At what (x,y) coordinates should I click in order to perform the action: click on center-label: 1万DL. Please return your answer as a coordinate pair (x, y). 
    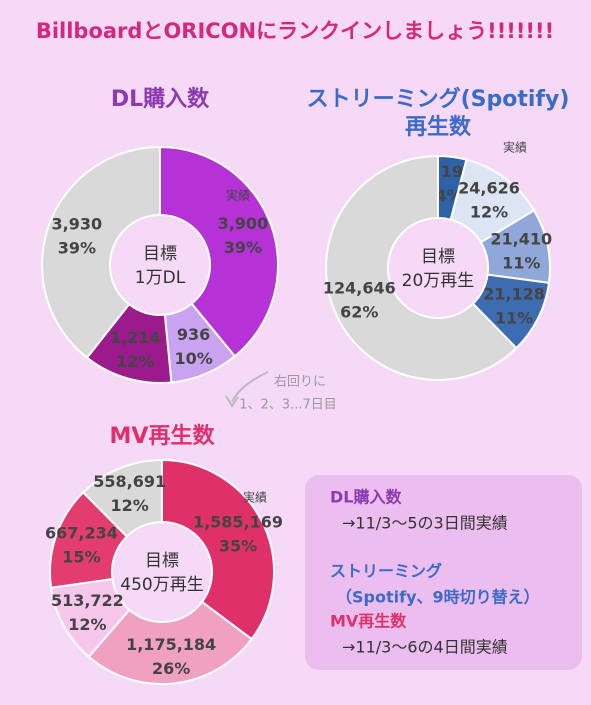
    Looking at the image, I should click on (160, 278).